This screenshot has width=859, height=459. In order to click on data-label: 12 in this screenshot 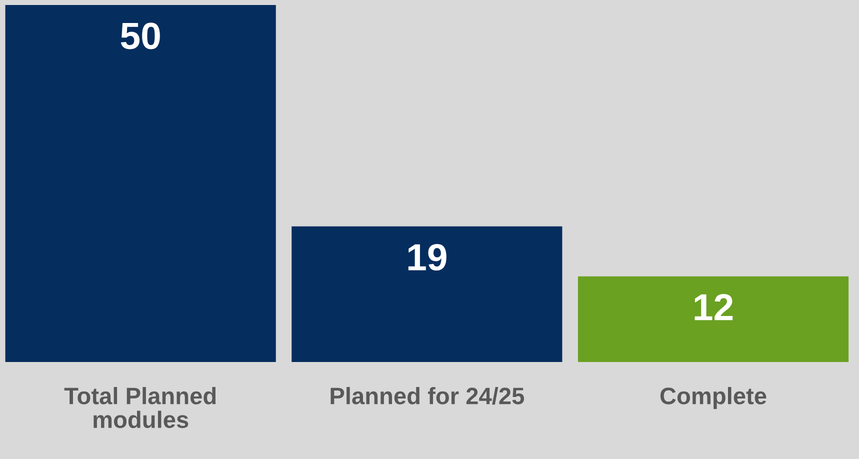, I will do `click(713, 307)`.